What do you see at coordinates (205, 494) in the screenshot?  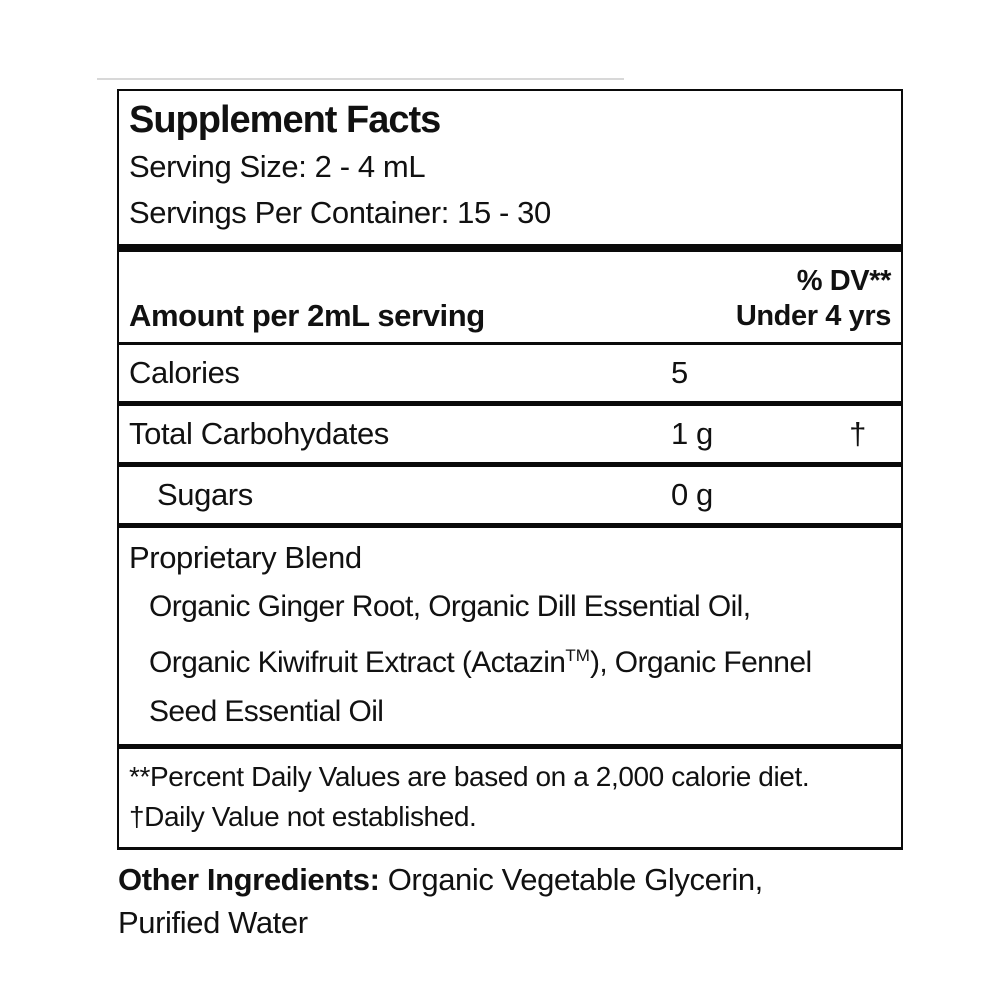 I see `nutrient-name: Sugars` at bounding box center [205, 494].